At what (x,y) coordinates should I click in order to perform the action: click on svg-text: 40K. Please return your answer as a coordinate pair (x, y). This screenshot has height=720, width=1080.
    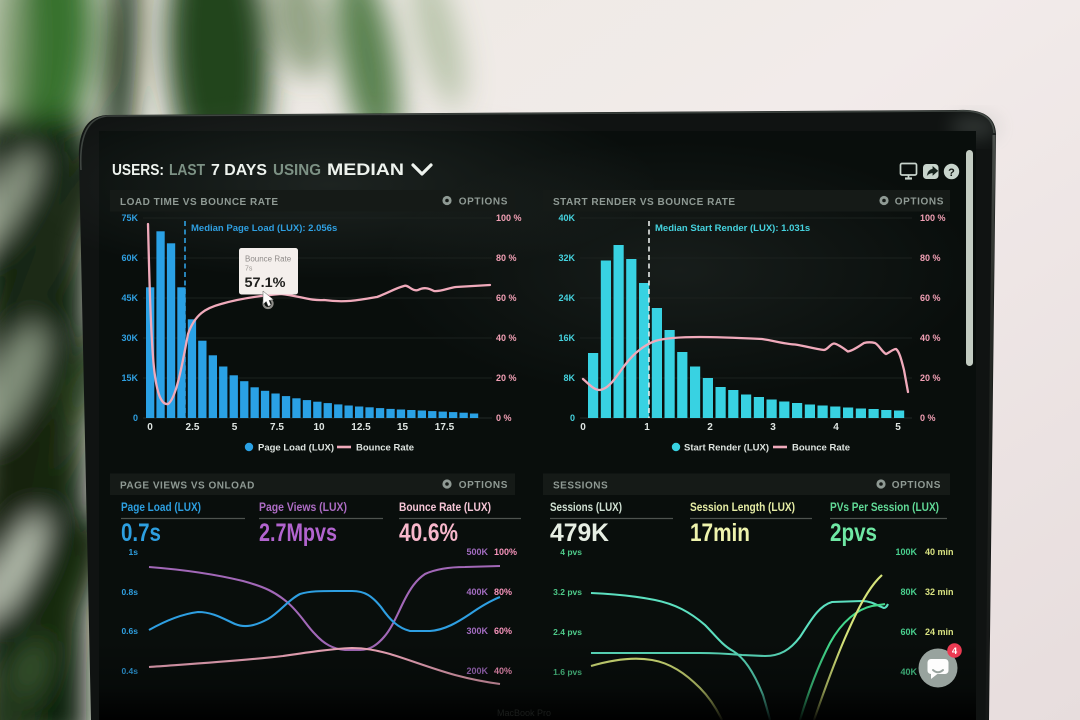
    Looking at the image, I should click on (566, 218).